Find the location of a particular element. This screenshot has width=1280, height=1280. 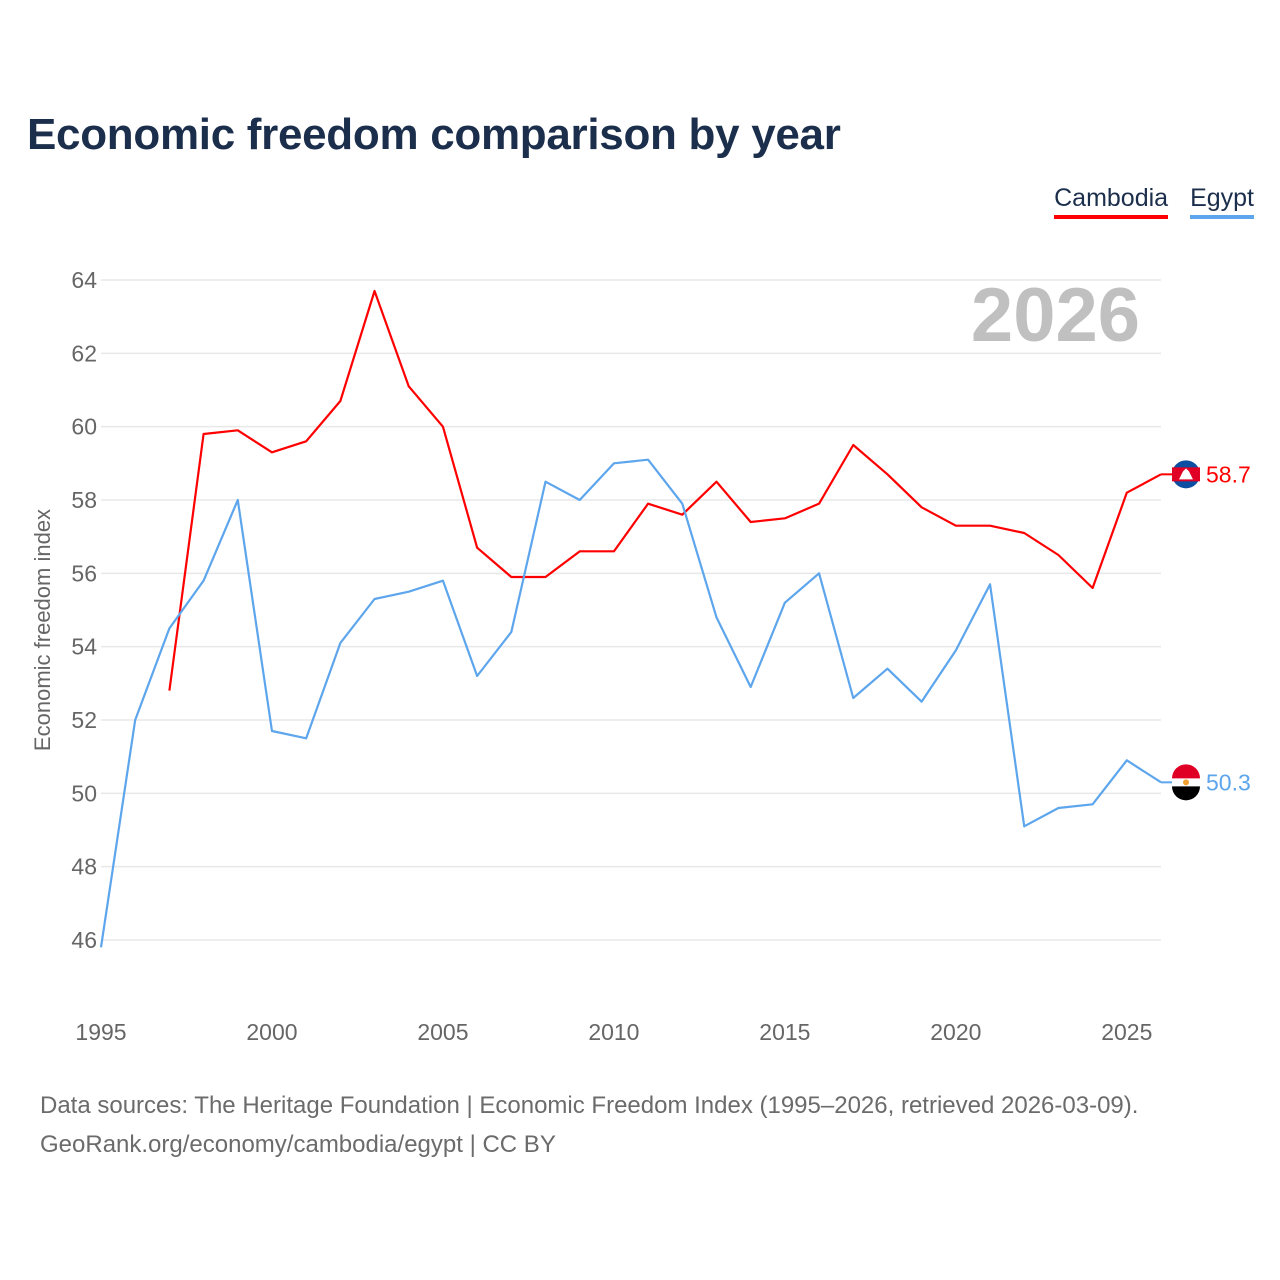

y-tick-label: 64 is located at coordinates (84, 280).